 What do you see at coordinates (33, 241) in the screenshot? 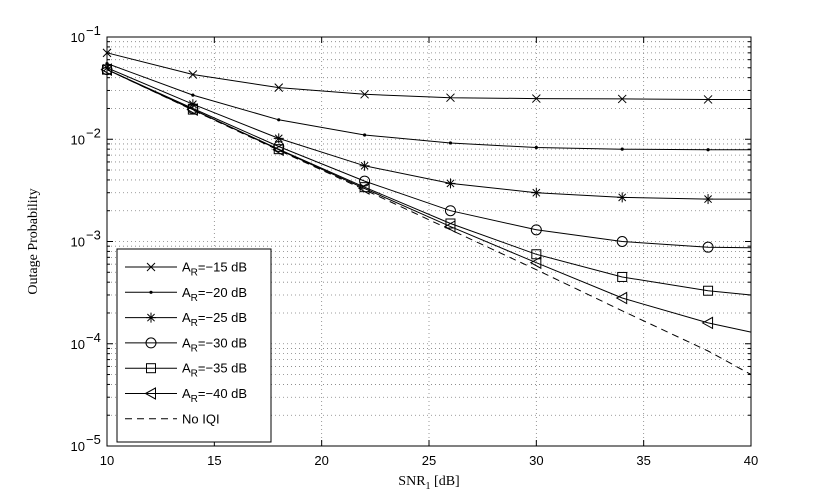
I see `y-axis-label: Outage Probability` at bounding box center [33, 241].